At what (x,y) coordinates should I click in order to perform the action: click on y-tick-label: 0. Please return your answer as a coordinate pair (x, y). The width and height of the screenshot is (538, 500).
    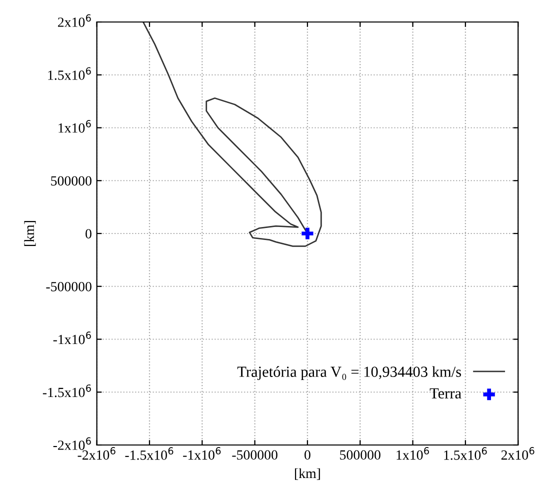
    Looking at the image, I should click on (89, 233).